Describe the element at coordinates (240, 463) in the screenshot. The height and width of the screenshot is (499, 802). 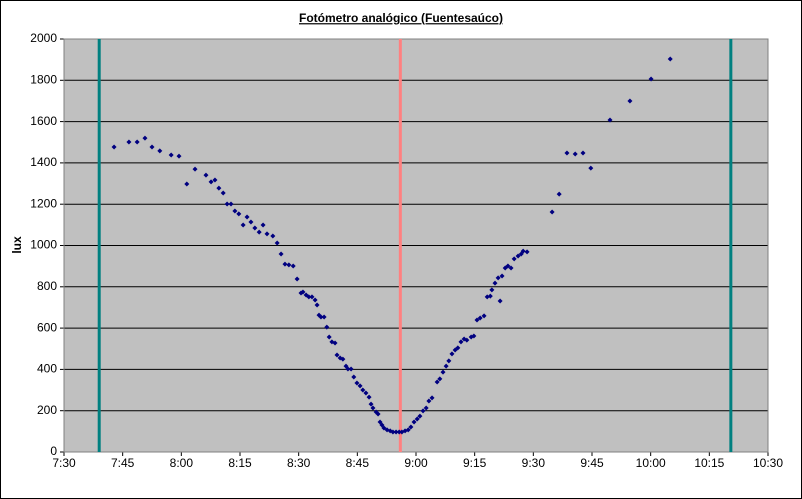
I see `x-tick-label: 8:15` at that location.